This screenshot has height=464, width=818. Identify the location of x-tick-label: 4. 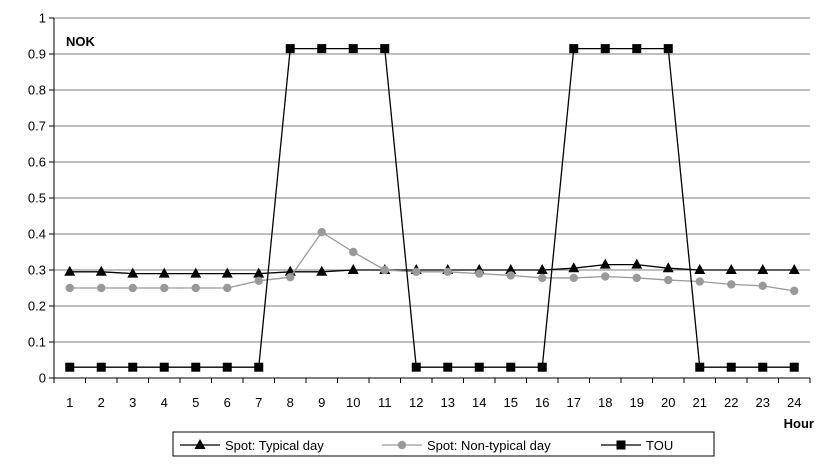
(164, 402).